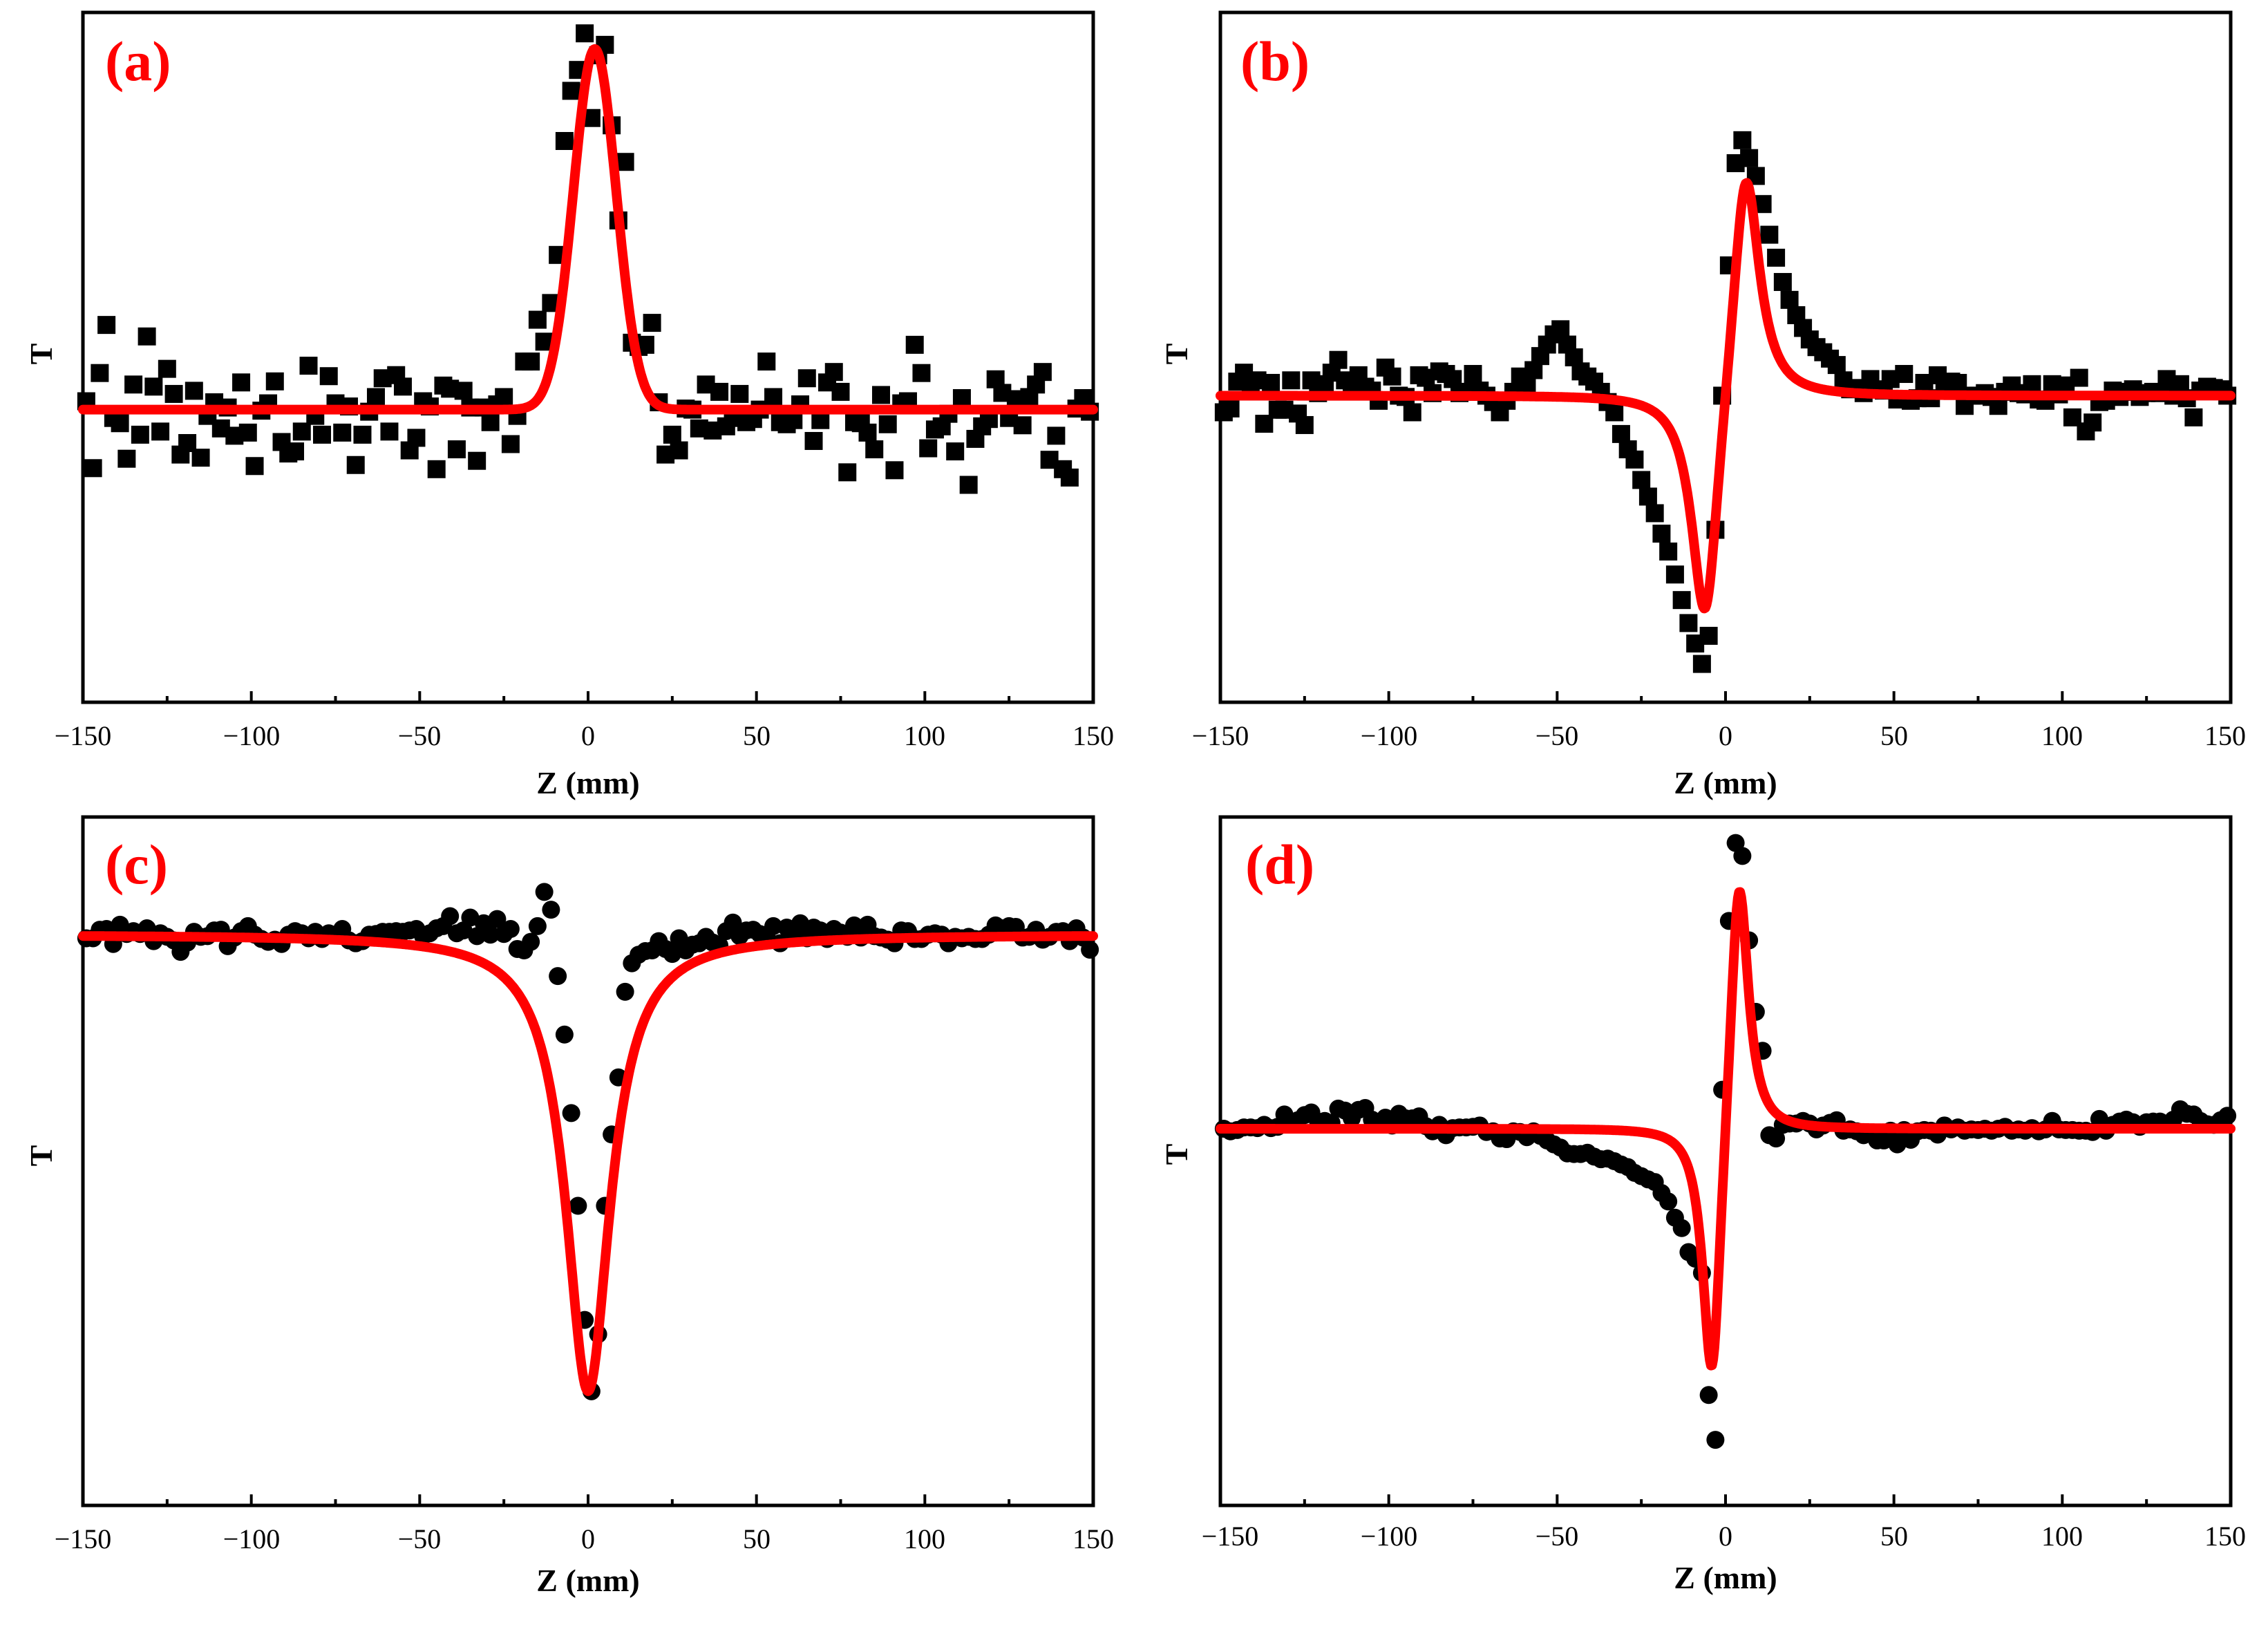 Image resolution: width=2268 pixels, height=1625 pixels. What do you see at coordinates (1176, 354) in the screenshot?
I see `y-axis-label-b: T` at bounding box center [1176, 354].